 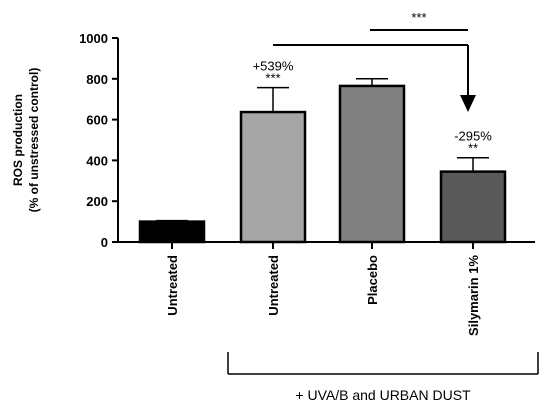 I want to click on y-tick-label: 1000, so click(x=93, y=38).